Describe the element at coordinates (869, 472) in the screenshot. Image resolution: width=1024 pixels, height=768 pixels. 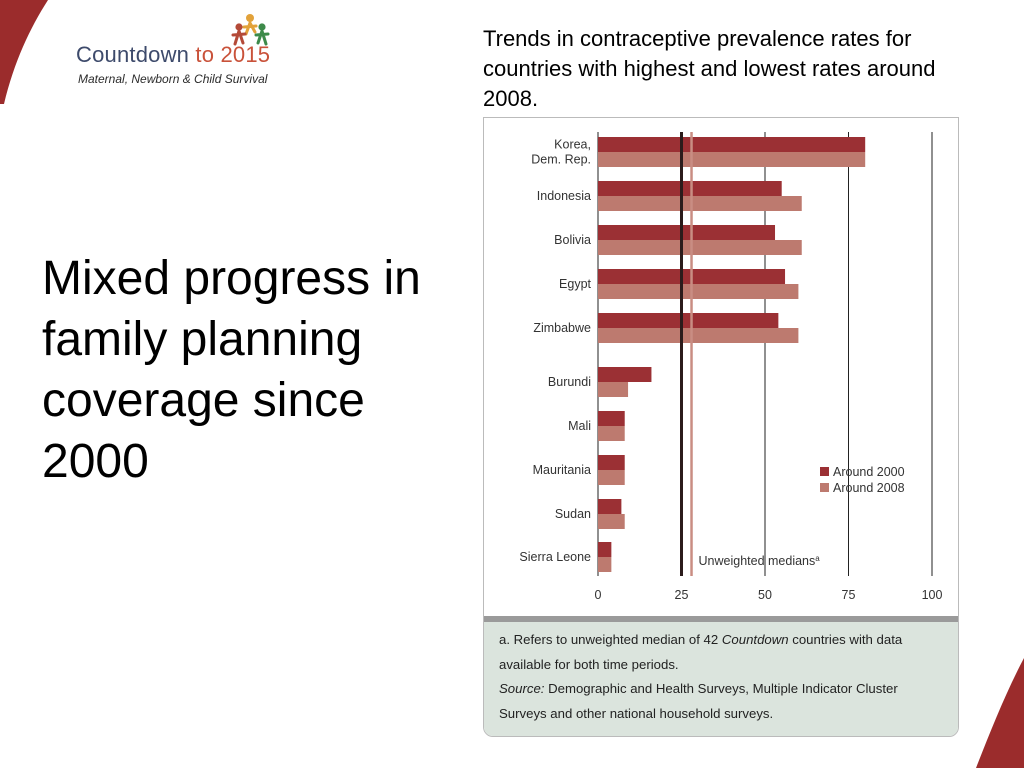
I see `legend-label: Around 2000` at that location.